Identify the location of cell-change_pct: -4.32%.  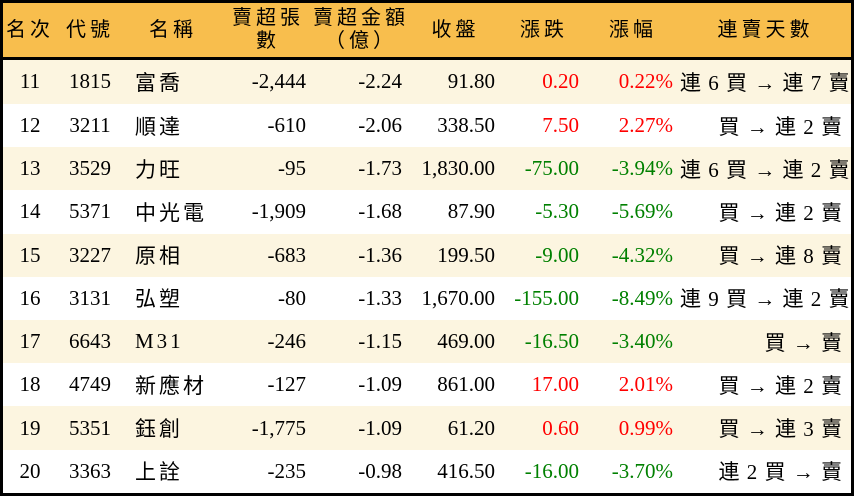
(642, 254).